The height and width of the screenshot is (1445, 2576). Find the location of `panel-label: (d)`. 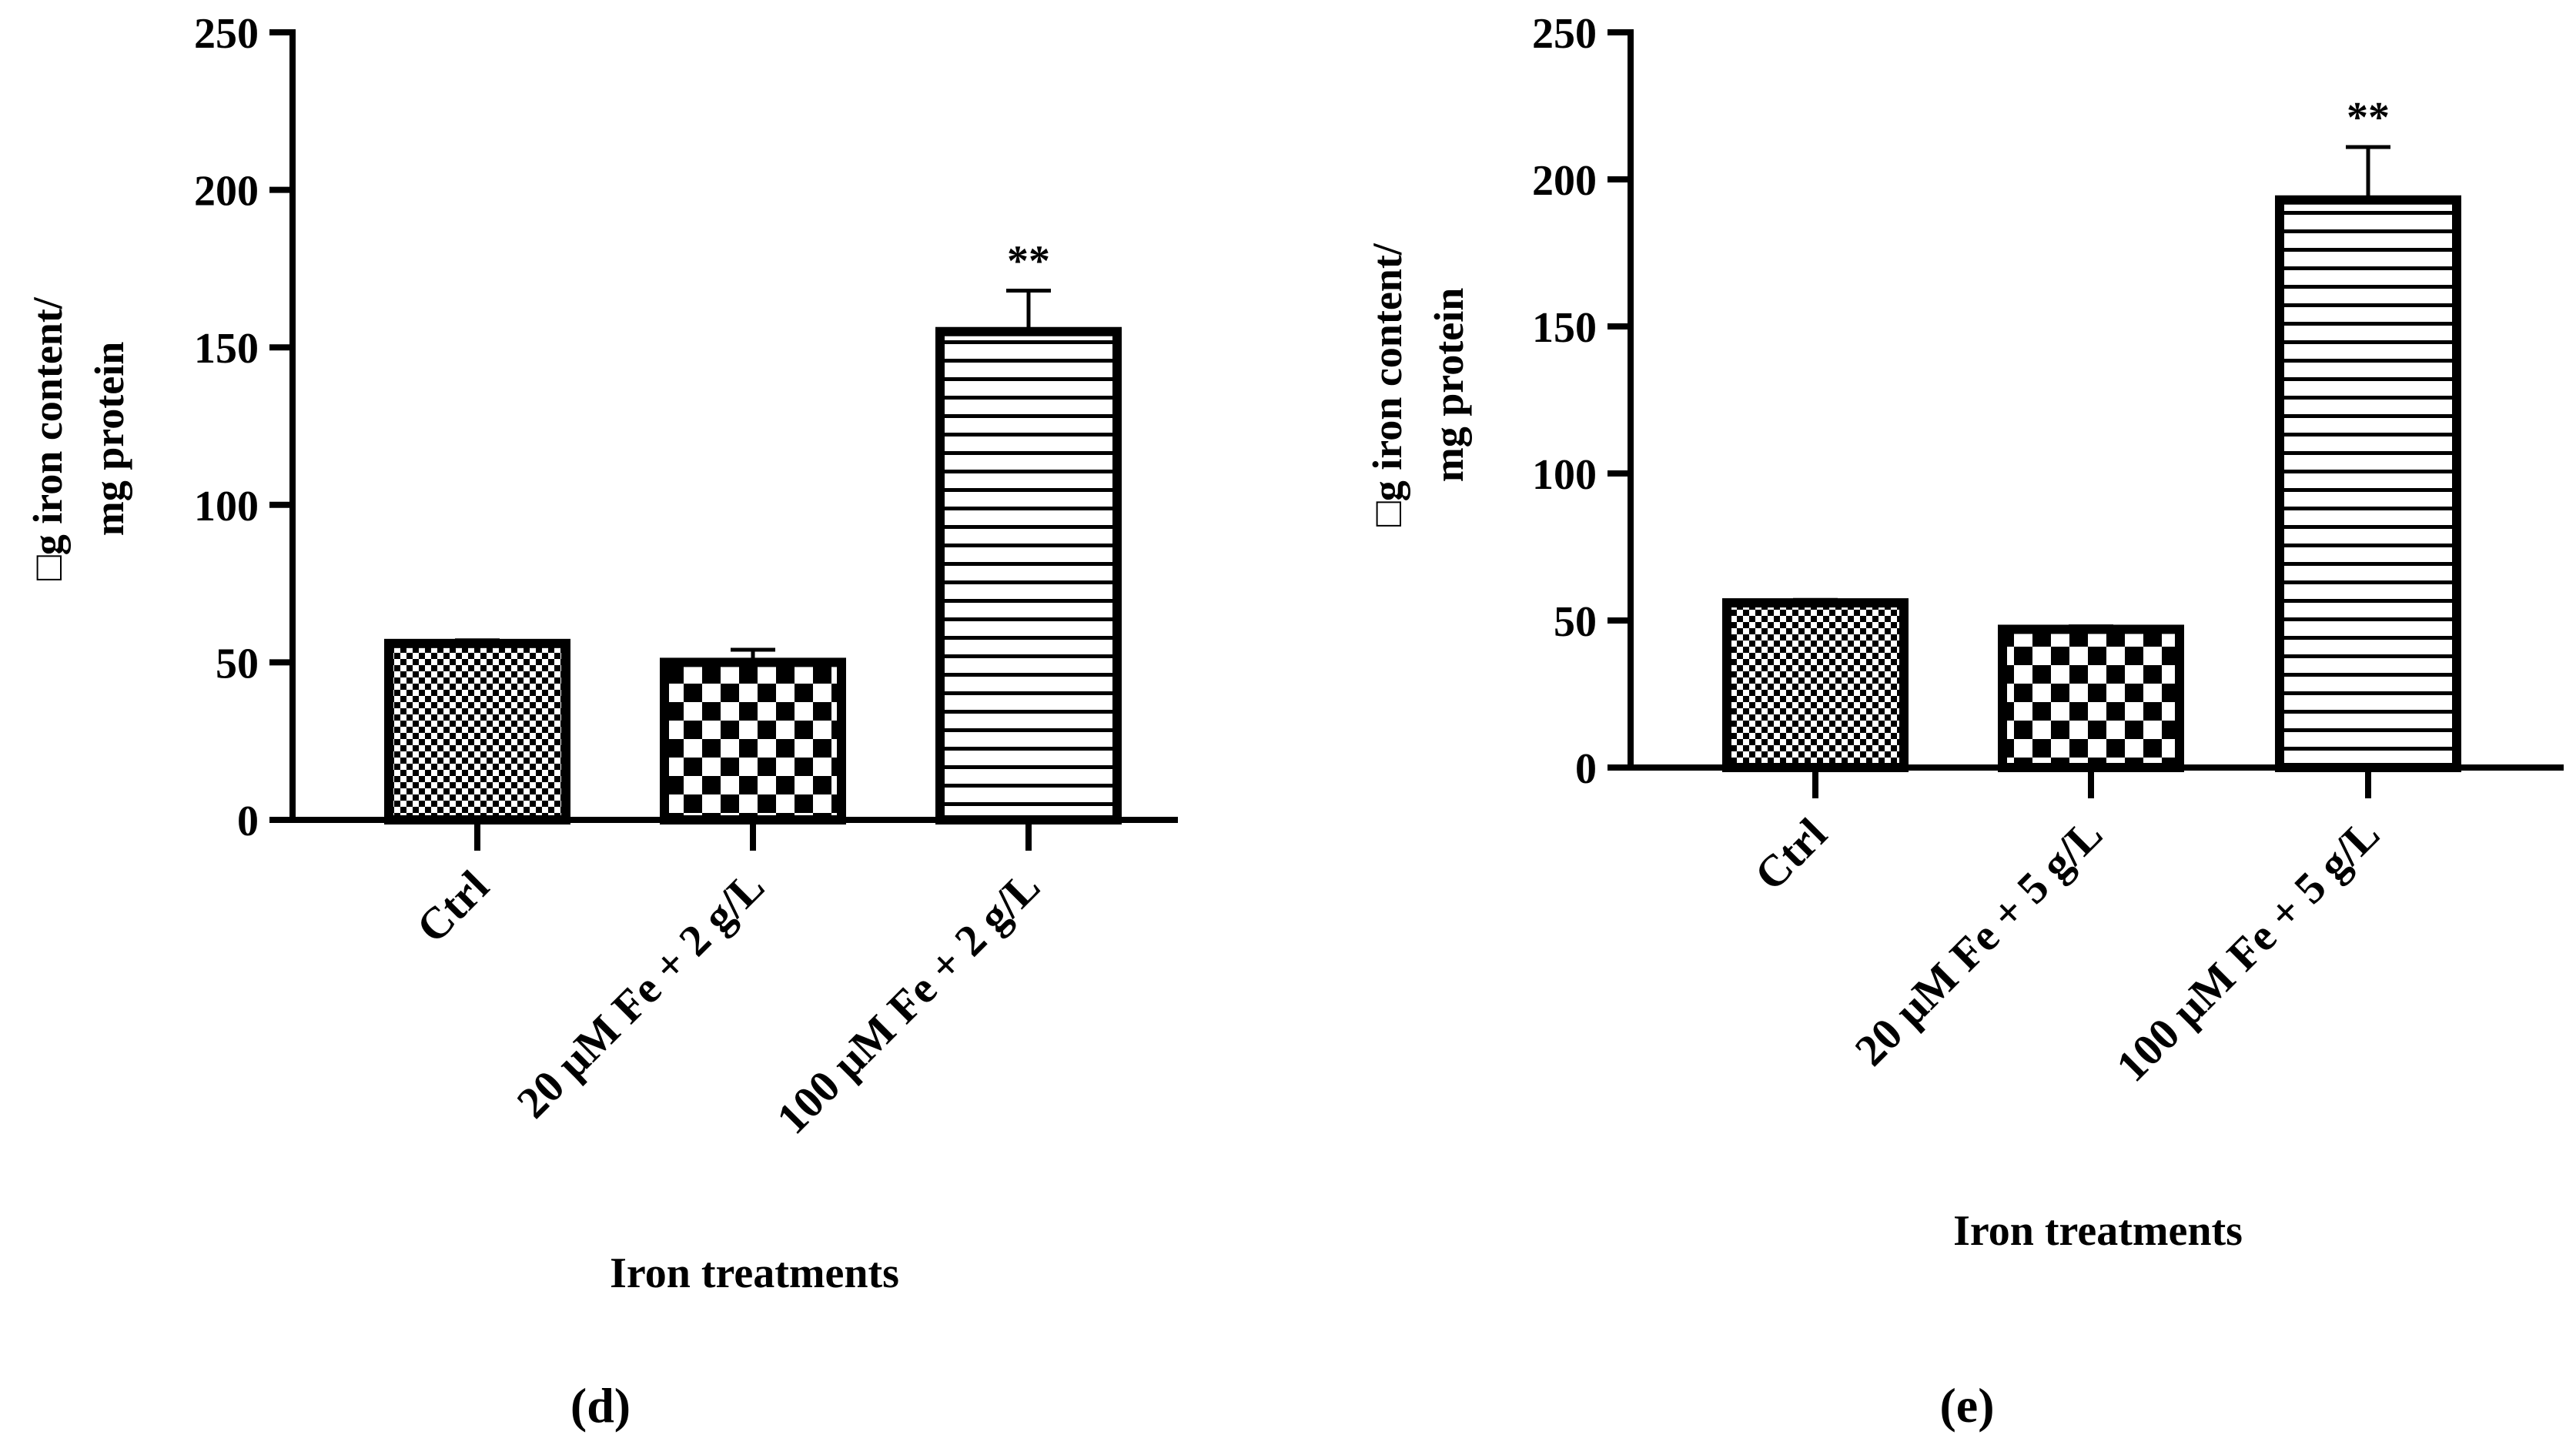

panel-label: (d) is located at coordinates (601, 1405).